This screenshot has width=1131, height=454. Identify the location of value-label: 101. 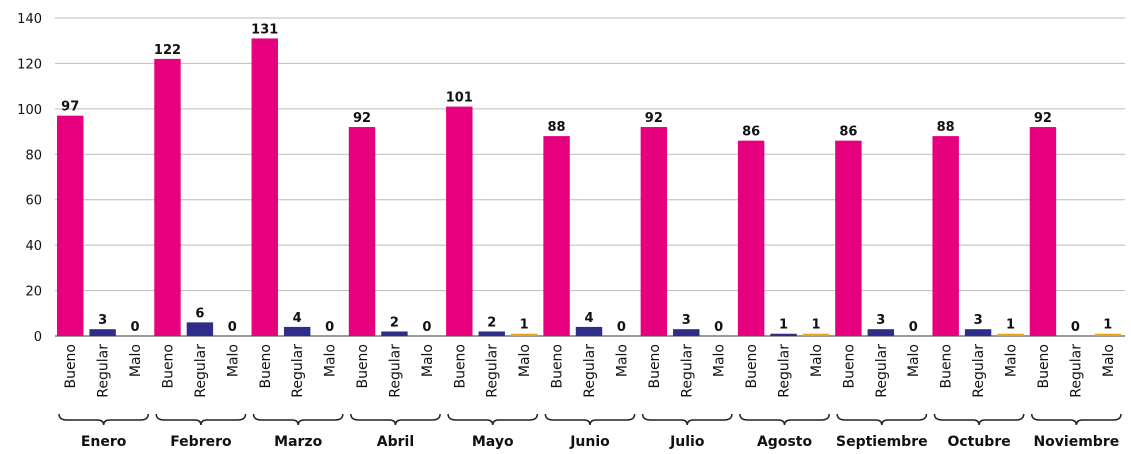
(459, 98).